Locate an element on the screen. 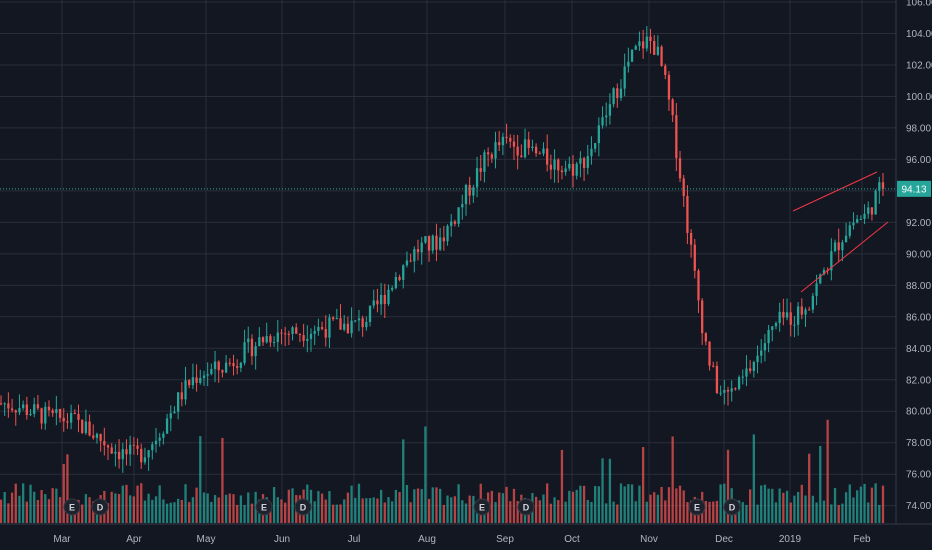 This screenshot has height=550, width=932. last-price-label: 94.13 is located at coordinates (913, 189).